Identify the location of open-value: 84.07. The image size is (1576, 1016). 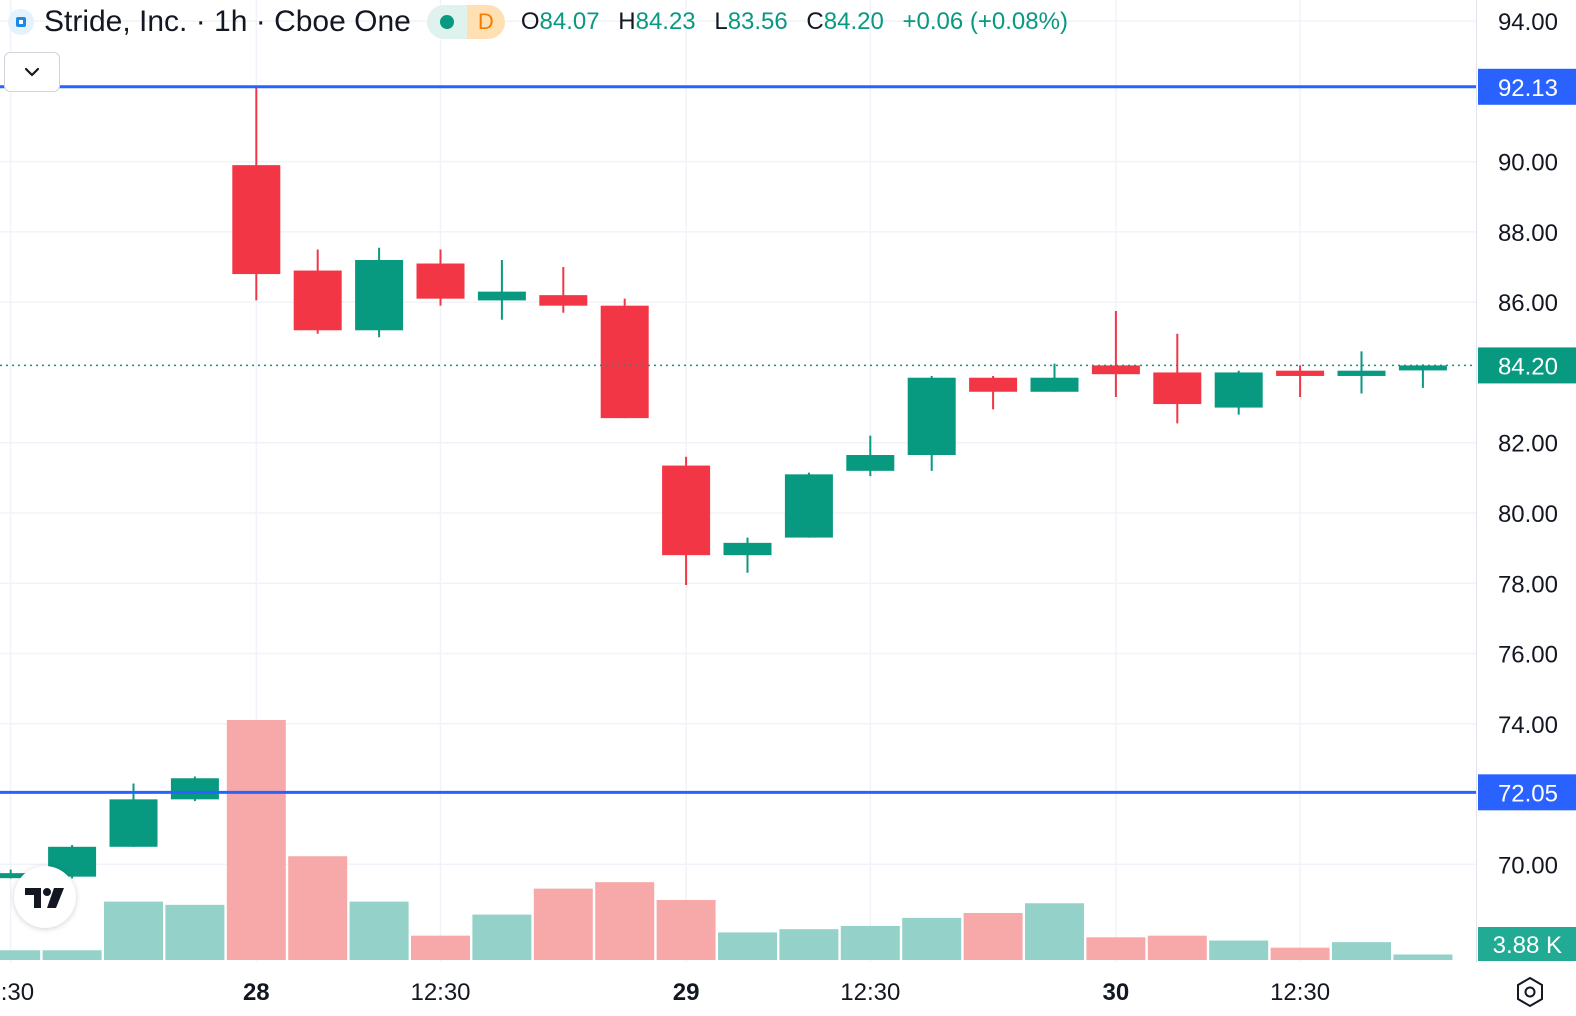
(569, 21).